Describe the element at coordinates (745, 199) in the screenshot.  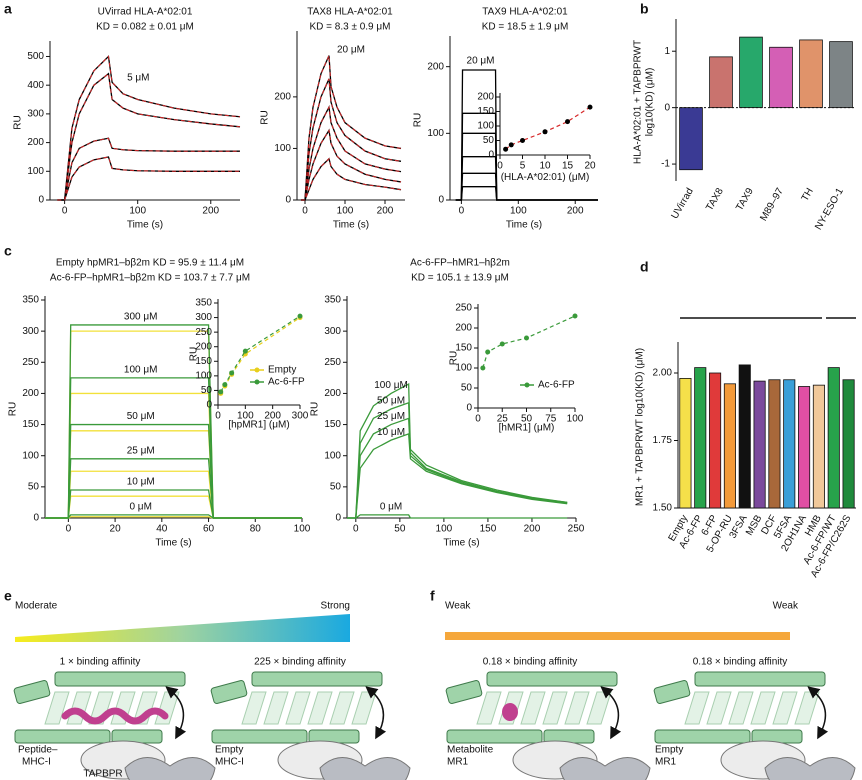
I see `x-tick-label: TAX9` at that location.